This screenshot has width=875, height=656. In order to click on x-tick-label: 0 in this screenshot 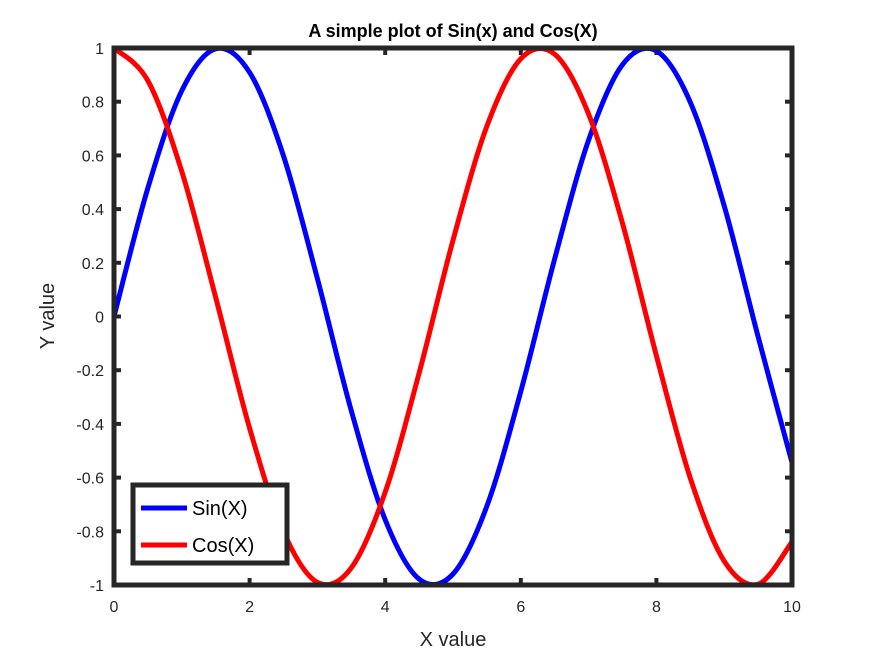, I will do `click(114, 607)`.